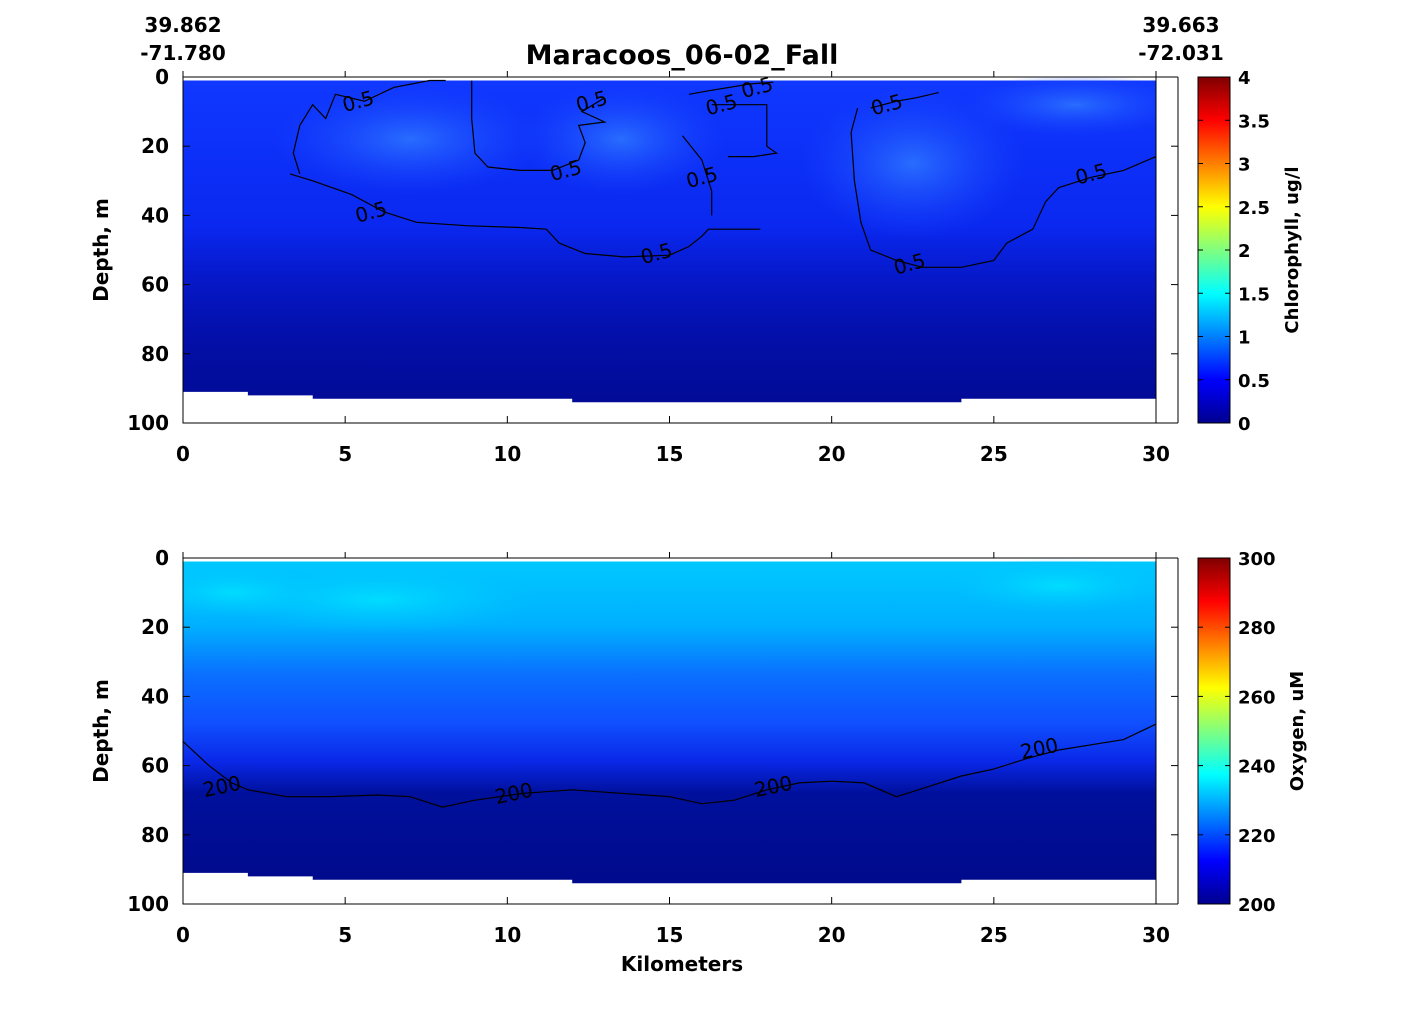  What do you see at coordinates (1244, 251) in the screenshot?
I see `colorbar-tick-label-4: 2` at bounding box center [1244, 251].